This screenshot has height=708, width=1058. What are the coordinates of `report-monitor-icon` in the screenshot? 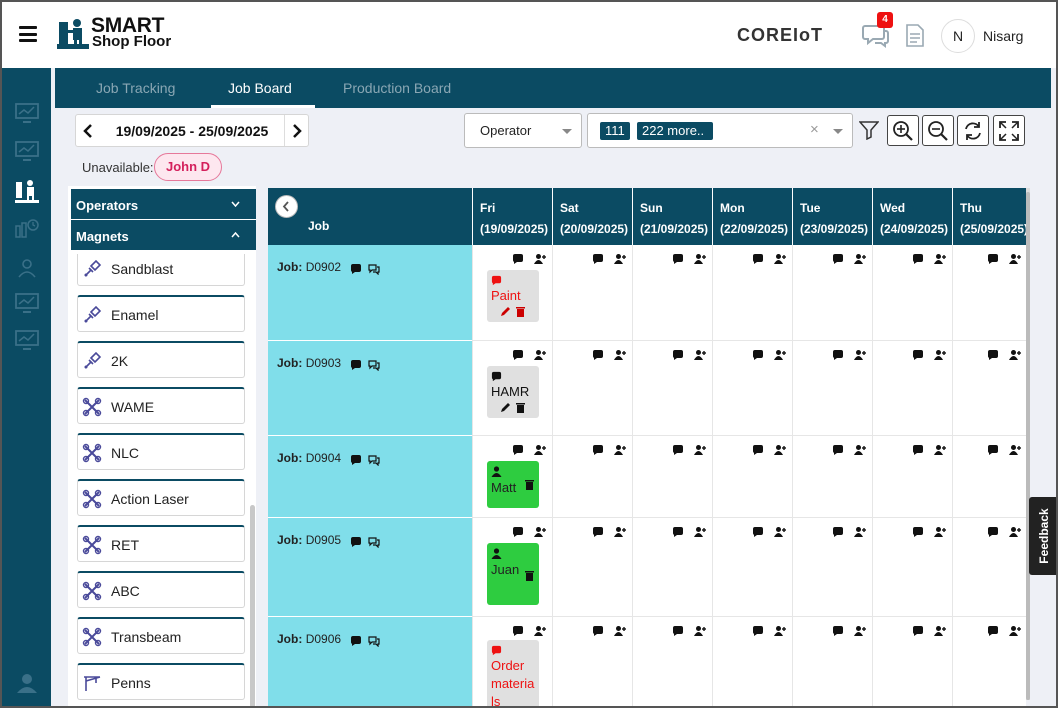 It's located at (27, 303).